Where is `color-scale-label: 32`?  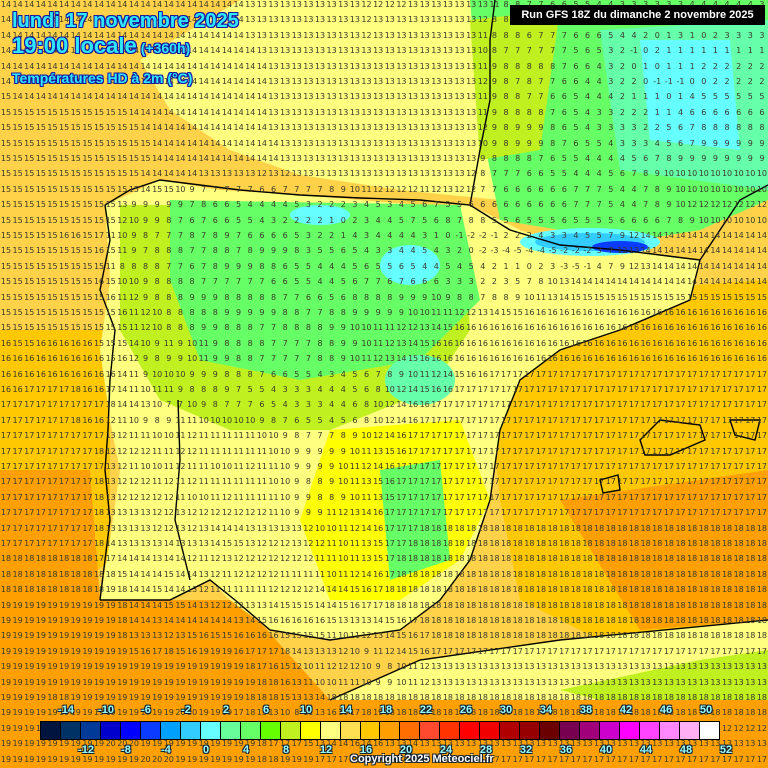
color-scale-label: 32 is located at coordinates (526, 750).